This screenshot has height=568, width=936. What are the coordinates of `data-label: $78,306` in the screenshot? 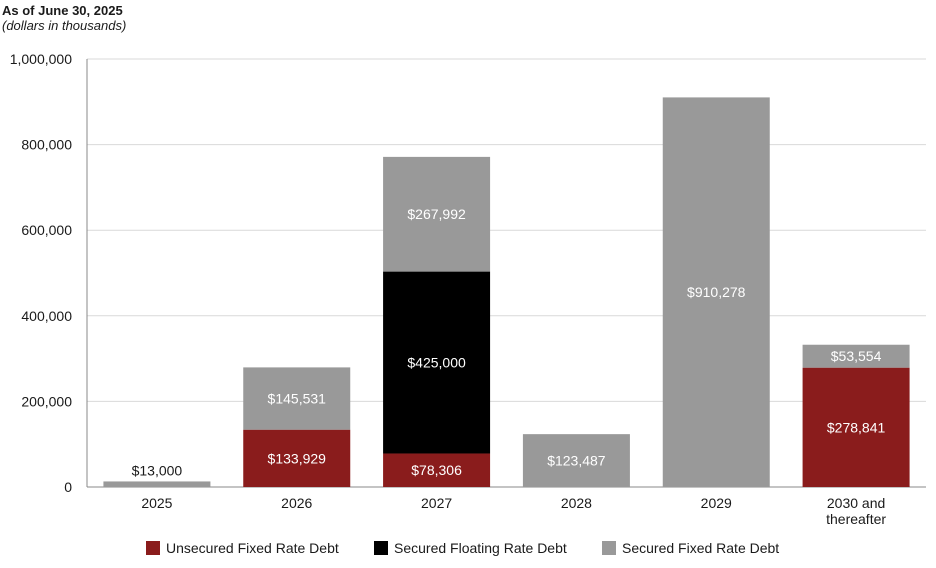 It's located at (436, 470).